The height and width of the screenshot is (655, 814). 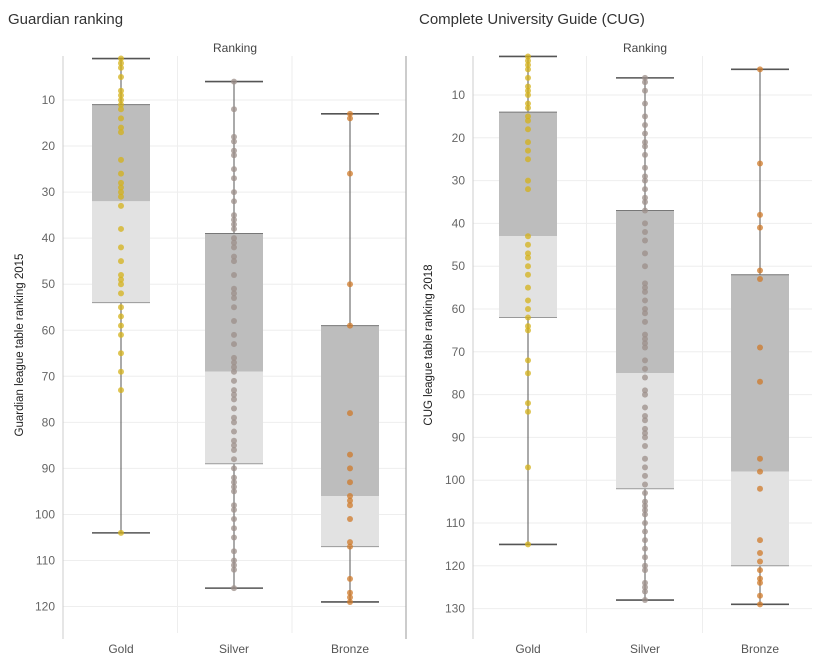 I want to click on y-tick-label: 90, so click(x=49, y=468).